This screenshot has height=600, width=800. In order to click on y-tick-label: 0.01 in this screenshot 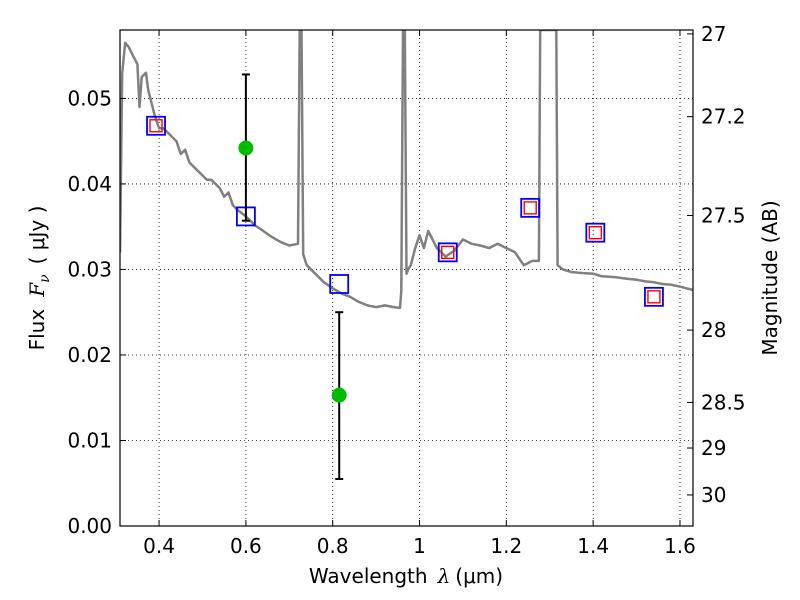, I will do `click(89, 440)`.